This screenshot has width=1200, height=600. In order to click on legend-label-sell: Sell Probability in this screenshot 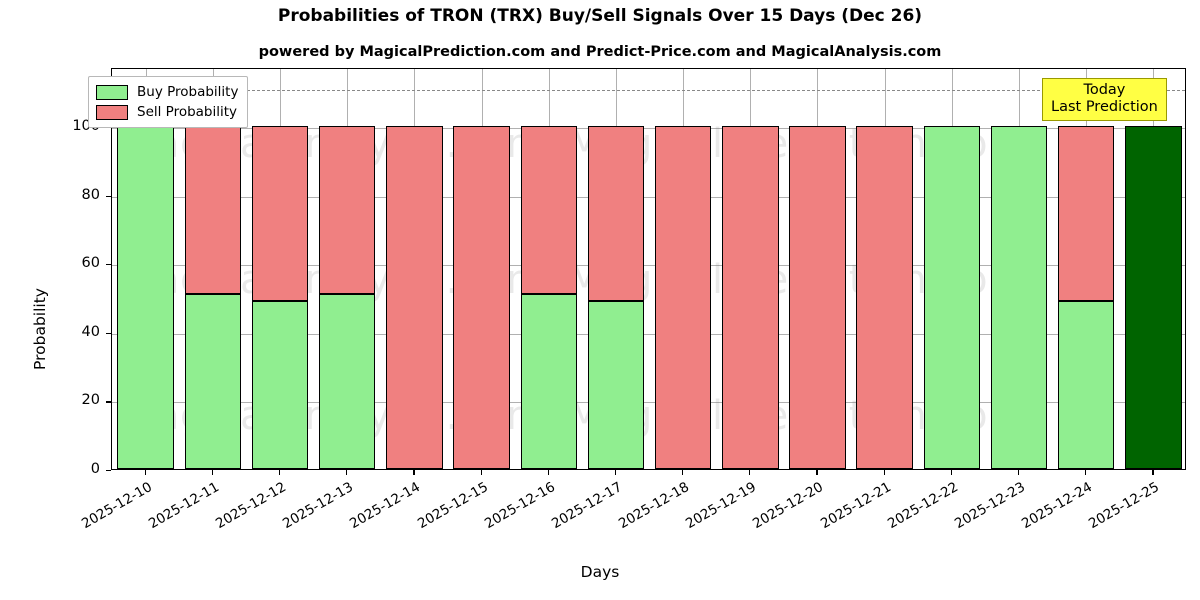, I will do `click(187, 112)`.